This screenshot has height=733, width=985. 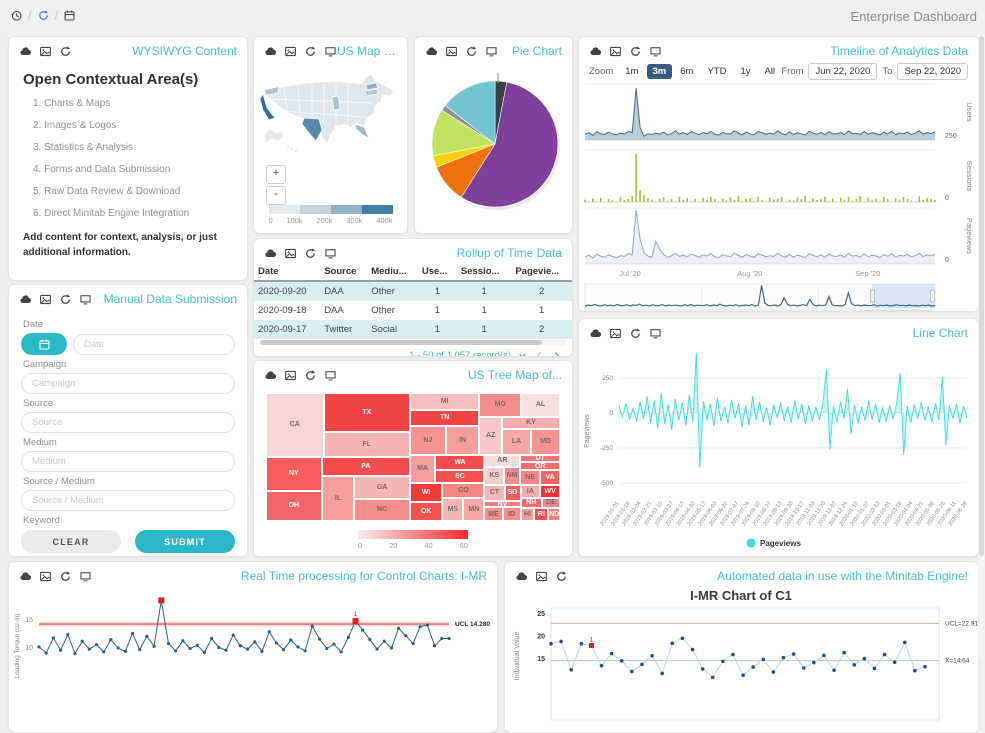 I want to click on date-input, so click(x=154, y=344).